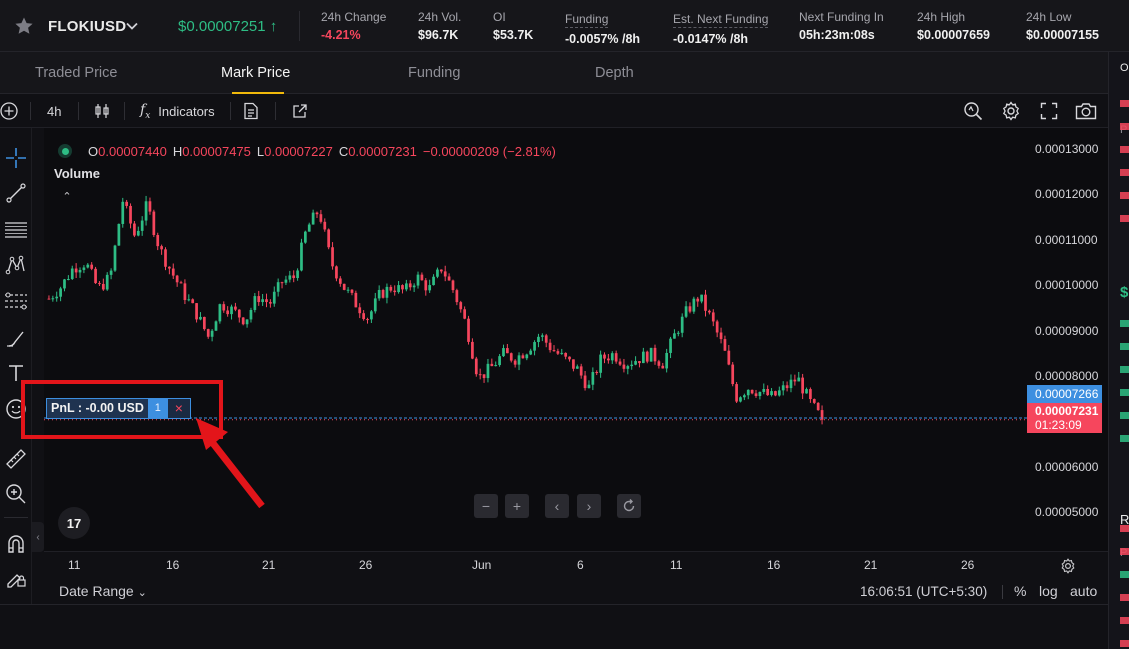 The image size is (1129, 649). Describe the element at coordinates (16, 301) in the screenshot. I see `fib-retracement-icon` at that location.